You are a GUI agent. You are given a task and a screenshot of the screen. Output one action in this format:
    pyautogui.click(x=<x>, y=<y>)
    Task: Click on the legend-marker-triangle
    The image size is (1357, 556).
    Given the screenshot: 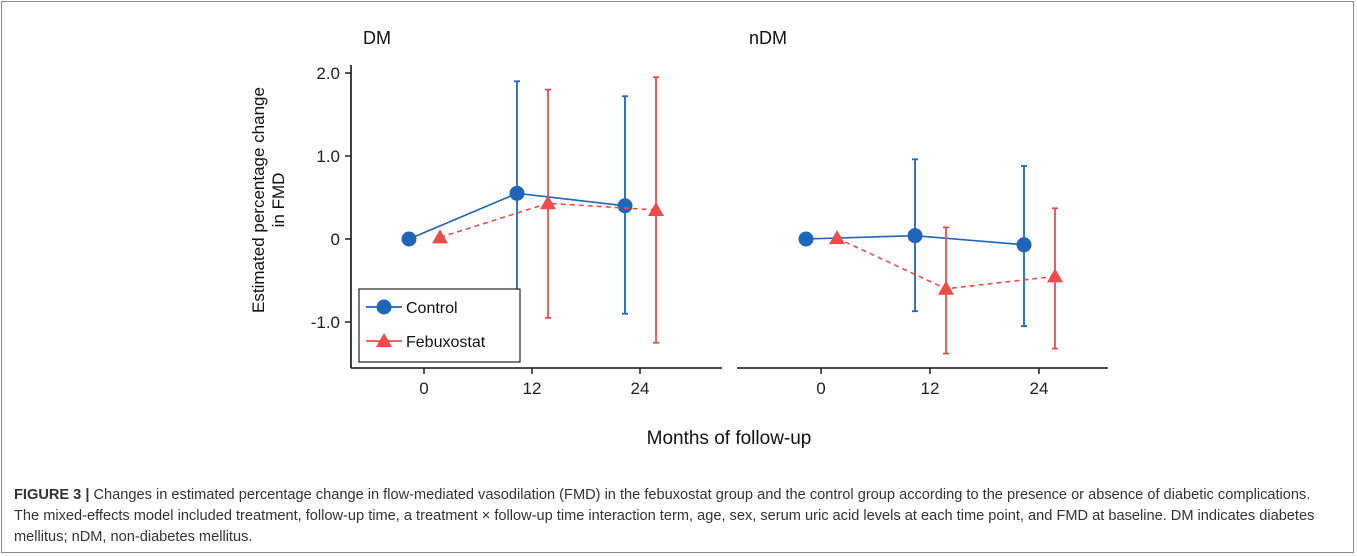 What is the action you would take?
    pyautogui.click(x=384, y=340)
    